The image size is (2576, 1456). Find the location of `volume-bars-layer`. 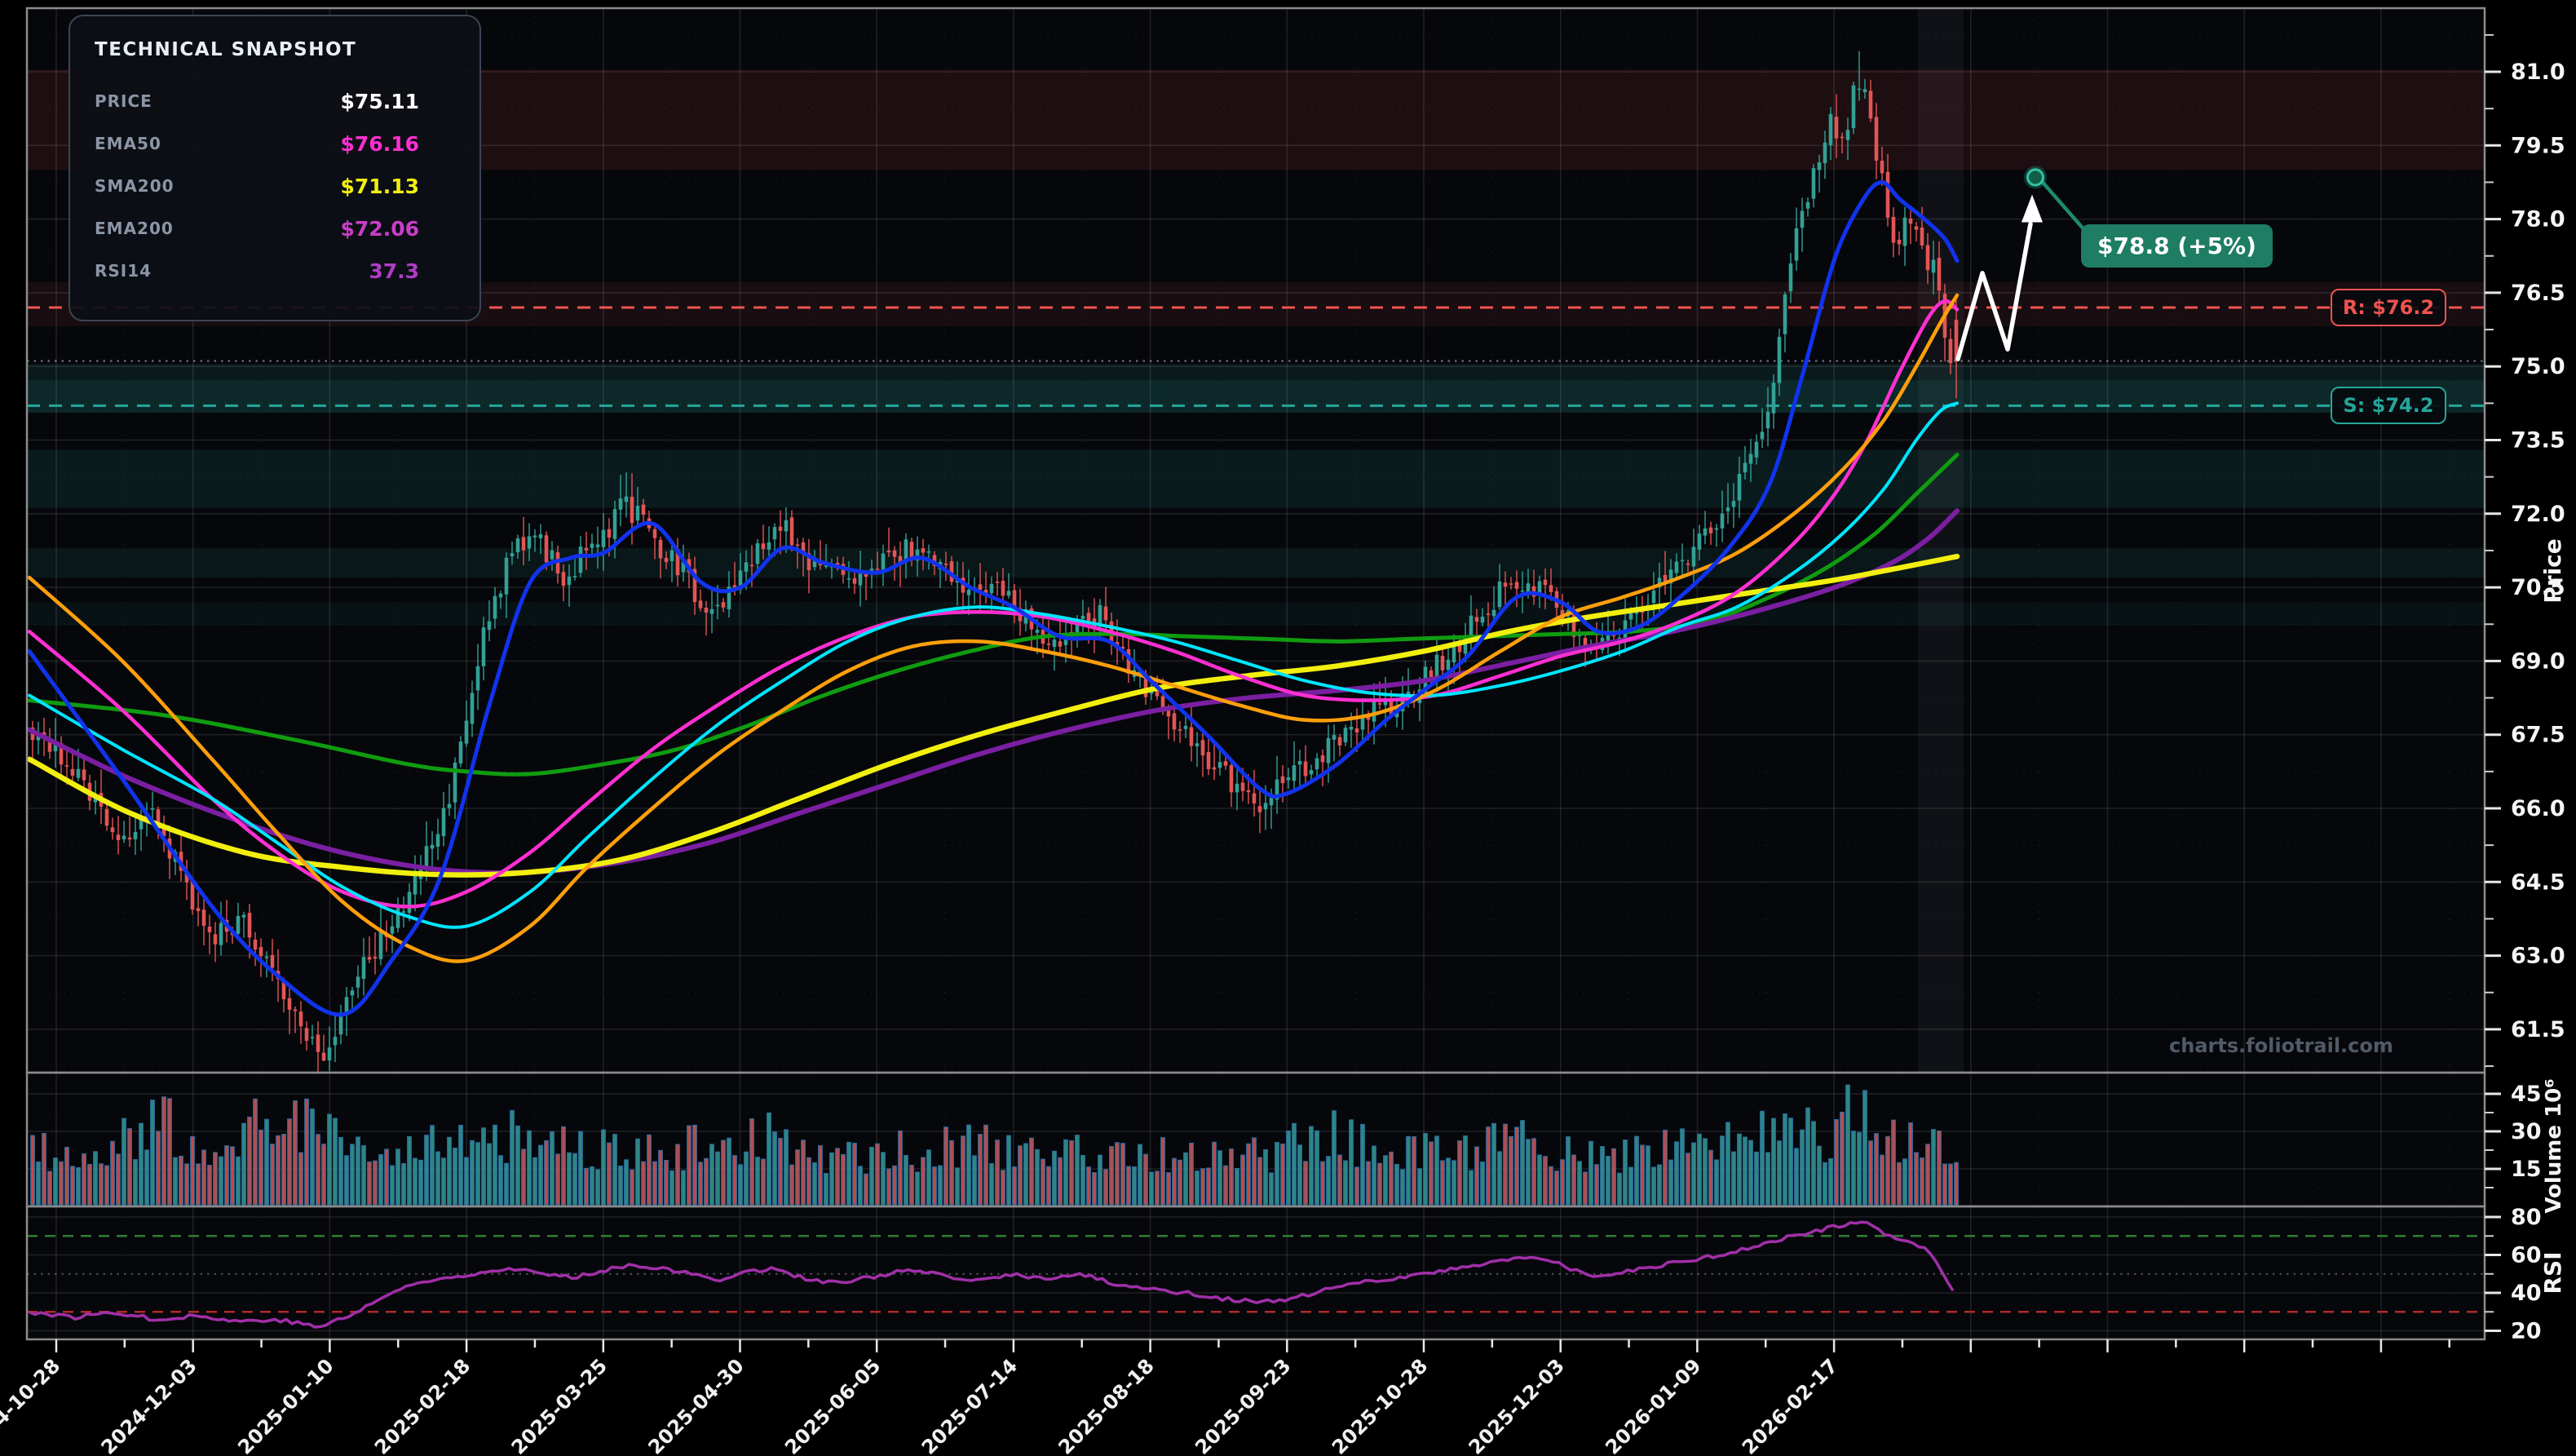

volume-bars-layer is located at coordinates (995, 1145).